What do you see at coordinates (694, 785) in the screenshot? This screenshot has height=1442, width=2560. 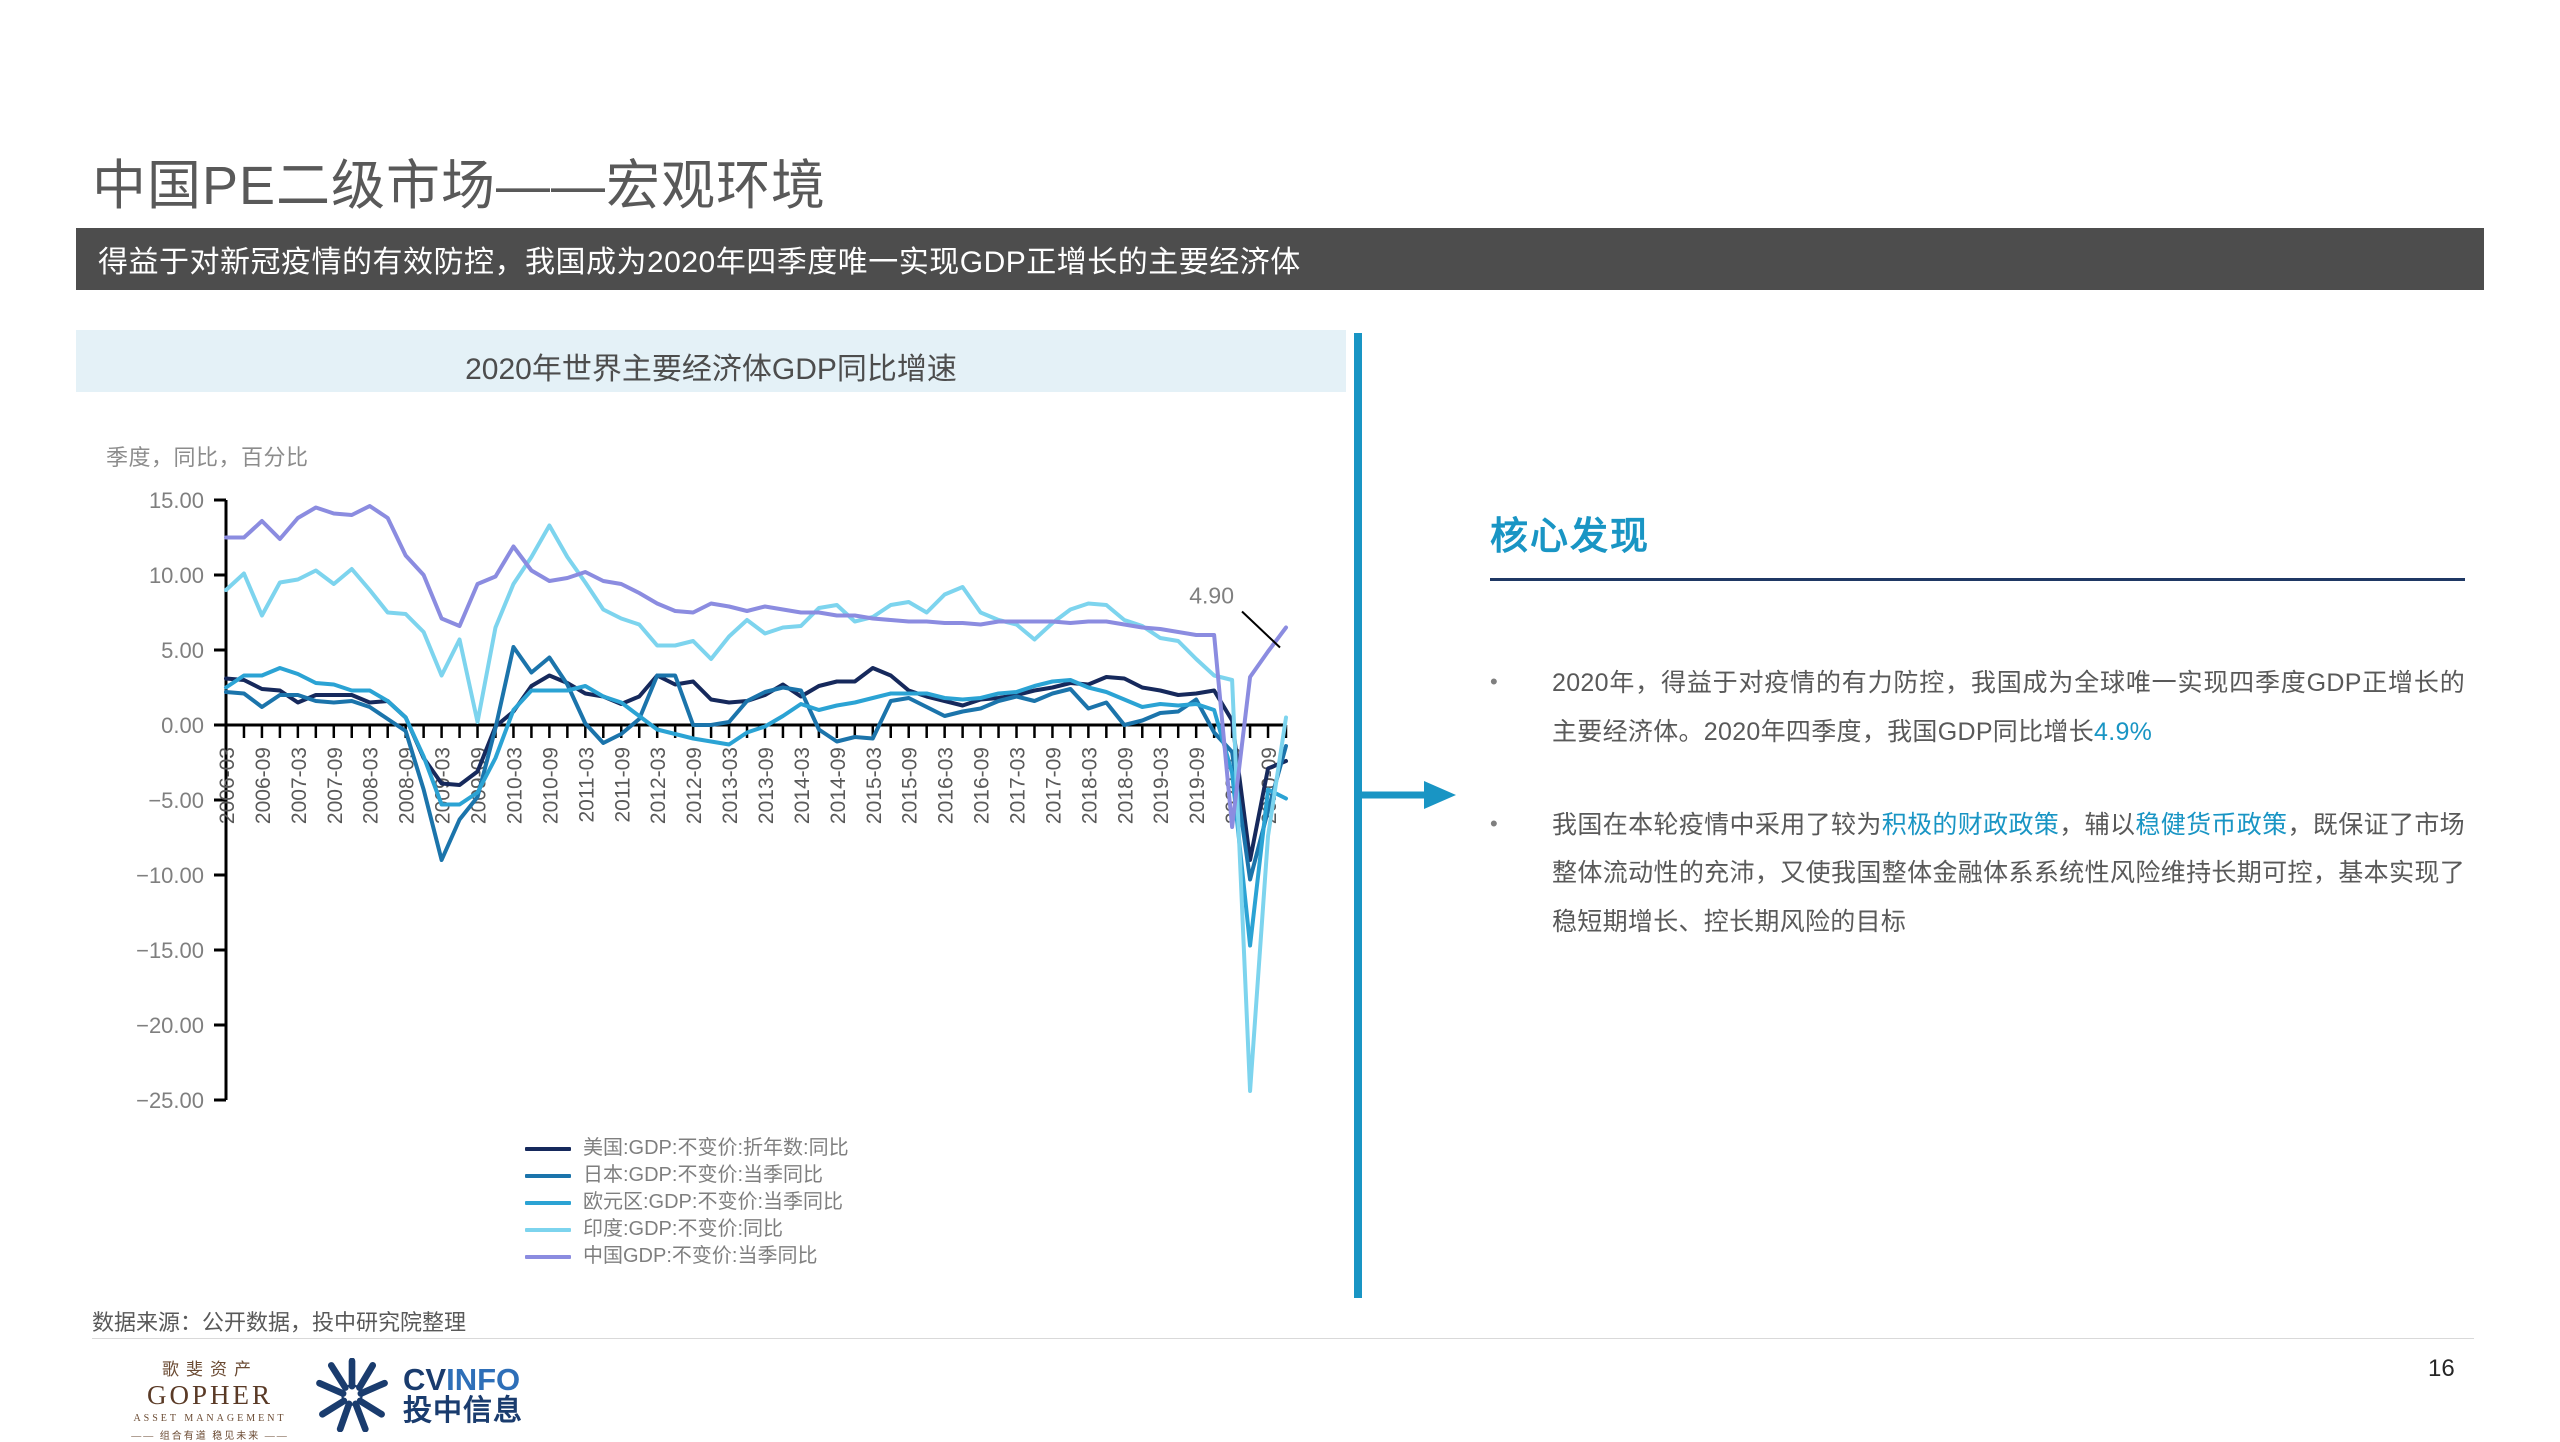 I see `x-axis-tick-label: 2012-09` at bounding box center [694, 785].